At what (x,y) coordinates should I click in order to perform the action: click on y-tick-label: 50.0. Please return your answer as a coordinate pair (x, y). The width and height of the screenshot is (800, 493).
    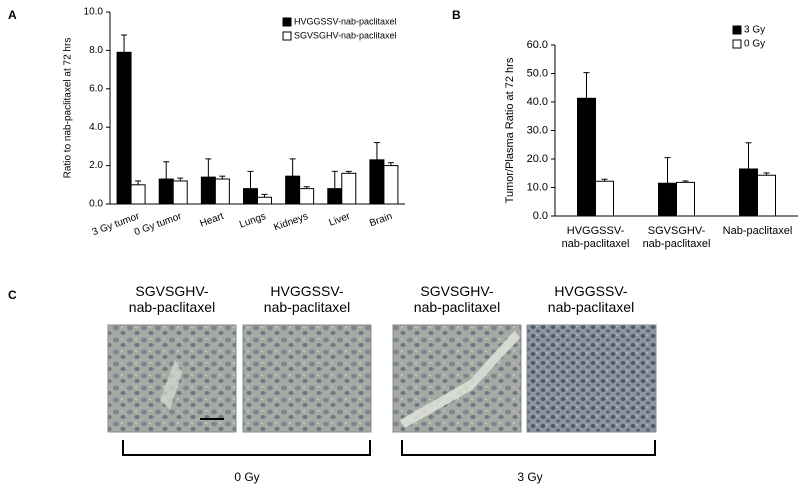
    Looking at the image, I should click on (537, 73).